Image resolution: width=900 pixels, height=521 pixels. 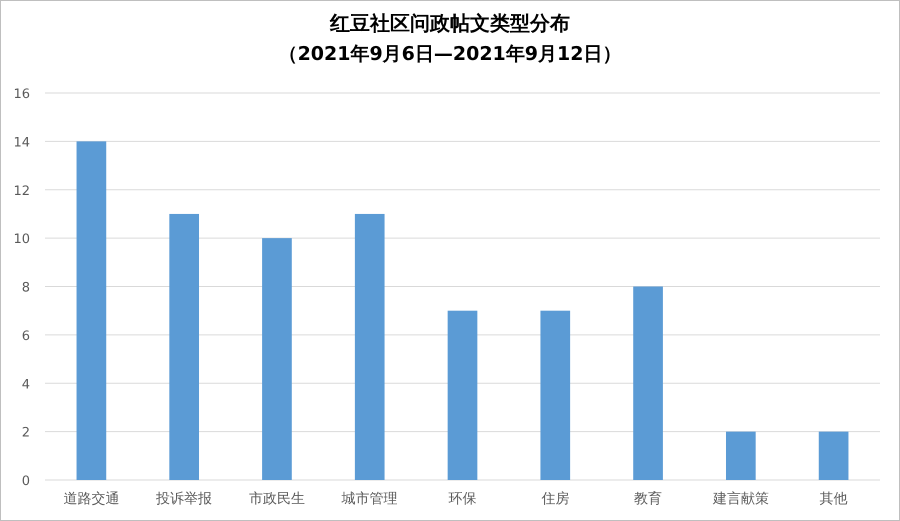 What do you see at coordinates (21, 94) in the screenshot?
I see `y-tick-label: 16` at bounding box center [21, 94].